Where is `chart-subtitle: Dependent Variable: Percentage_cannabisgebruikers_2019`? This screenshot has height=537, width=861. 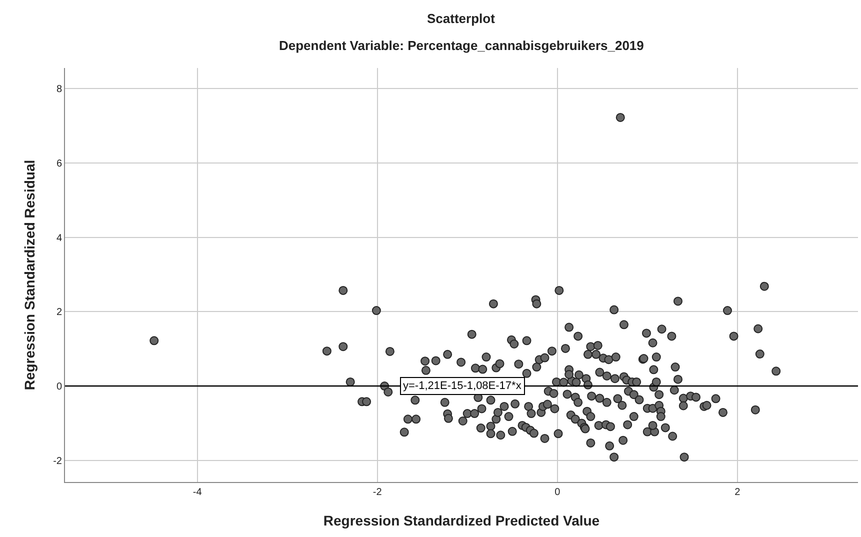 chart-subtitle: Dependent Variable: Percentage_cannabisgebruikers_2019 is located at coordinates (461, 45).